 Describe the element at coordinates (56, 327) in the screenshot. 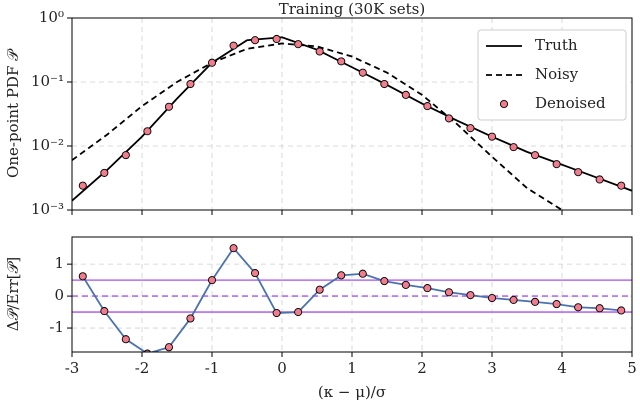

I see `y-tick-label: -1` at that location.